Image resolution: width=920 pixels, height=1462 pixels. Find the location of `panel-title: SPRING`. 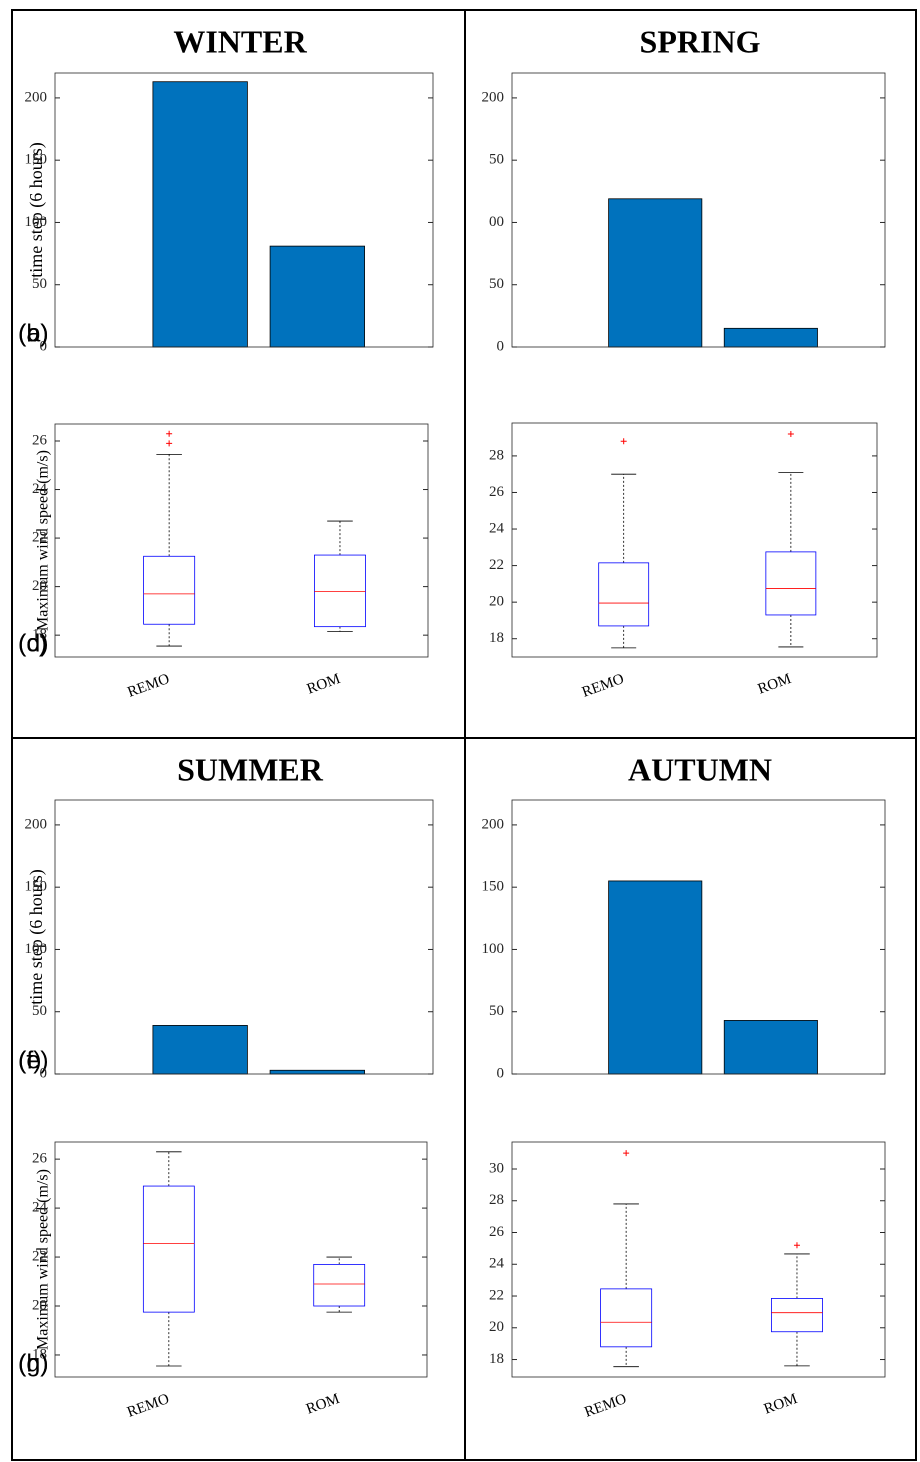

panel-title: SPRING is located at coordinates (700, 41).